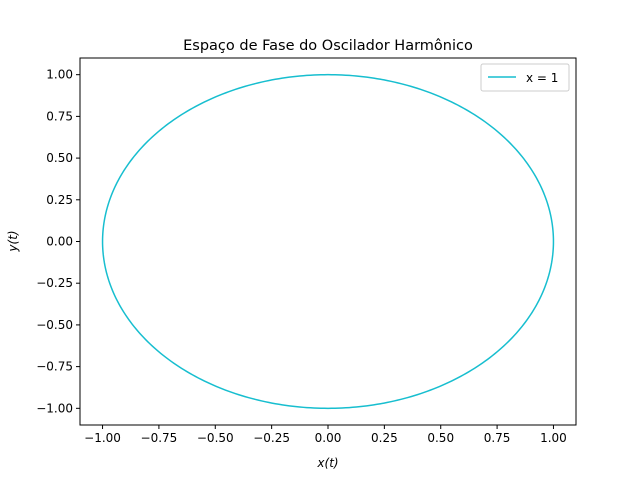 The height and width of the screenshot is (478, 640). What do you see at coordinates (54, 283) in the screenshot?
I see `y-tick-label: −0.25` at bounding box center [54, 283].